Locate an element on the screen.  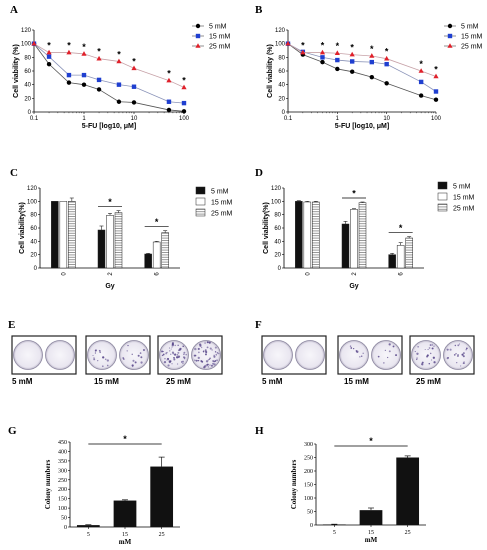
y-tick-label: 300 is located at coordinates (308, 445).